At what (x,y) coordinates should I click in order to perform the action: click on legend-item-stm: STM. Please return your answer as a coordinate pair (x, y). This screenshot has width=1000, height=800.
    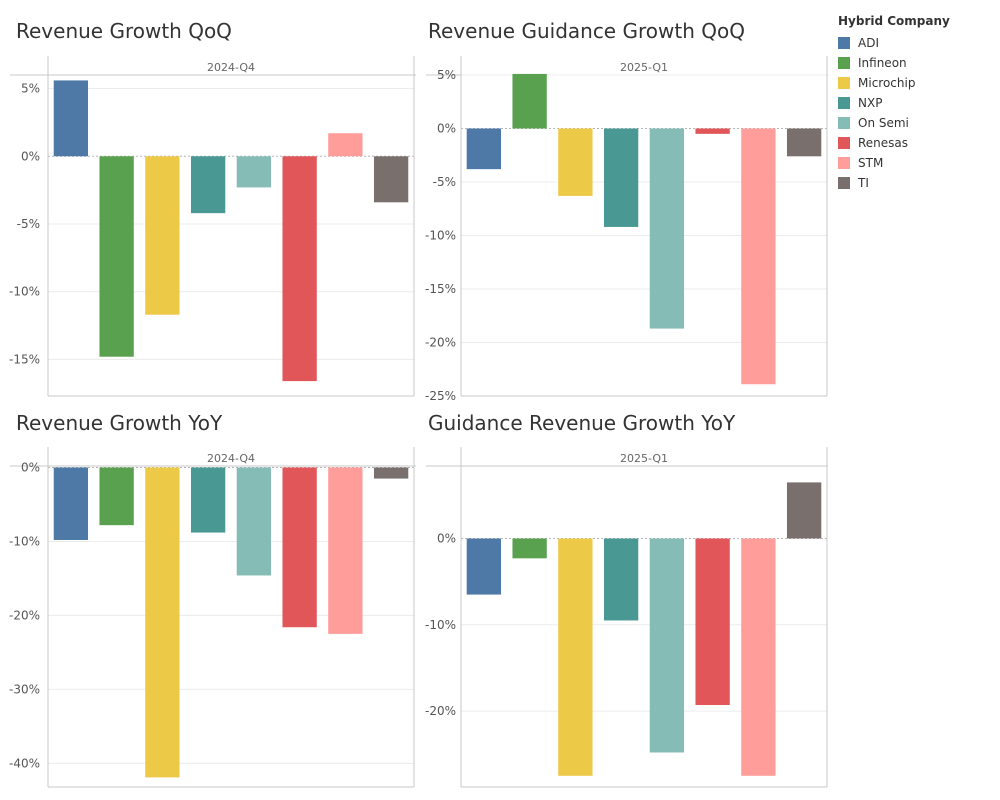
    Looking at the image, I should click on (894, 163).